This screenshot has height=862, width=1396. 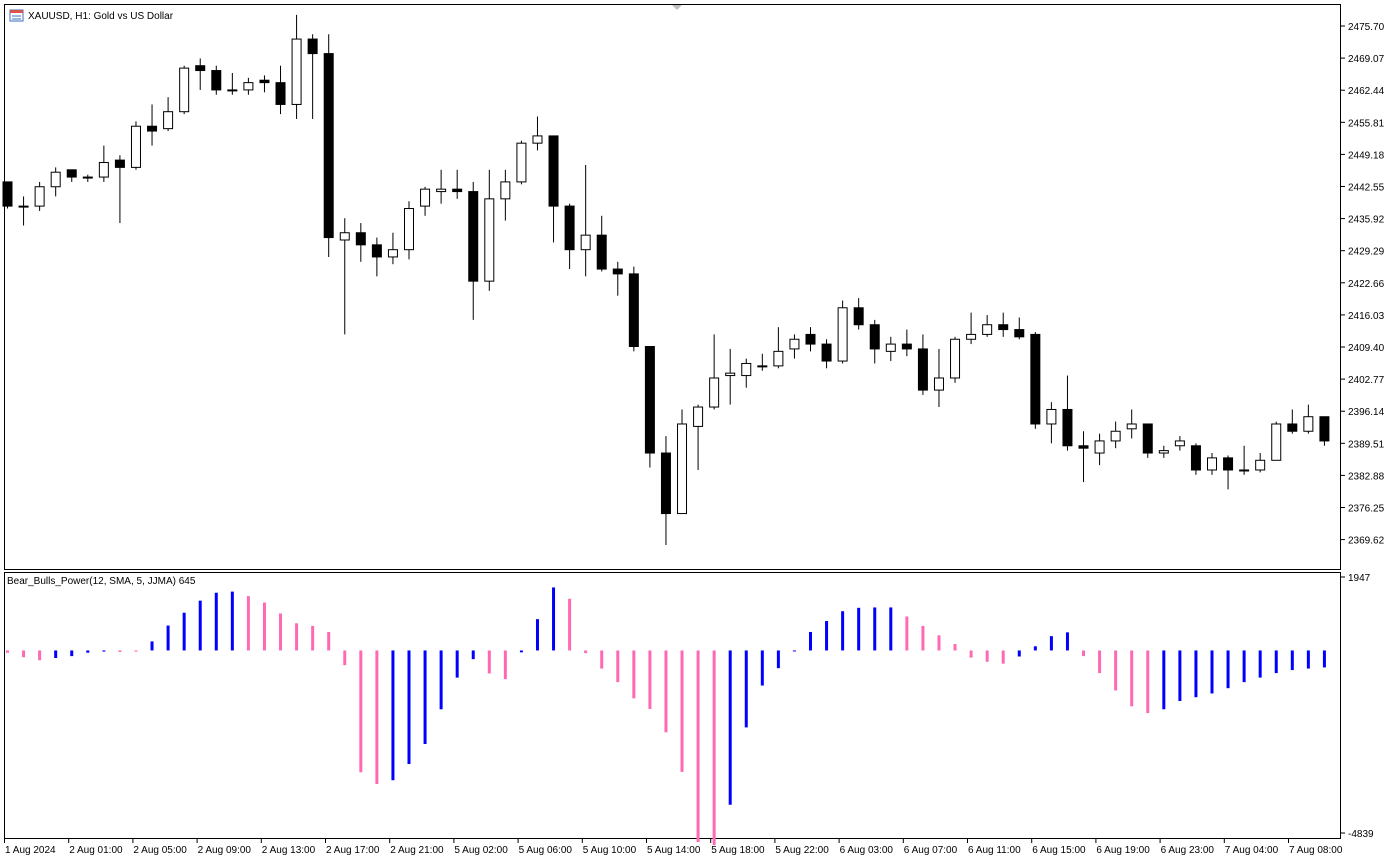 I want to click on price-label: 2416.03, so click(x=1366, y=316).